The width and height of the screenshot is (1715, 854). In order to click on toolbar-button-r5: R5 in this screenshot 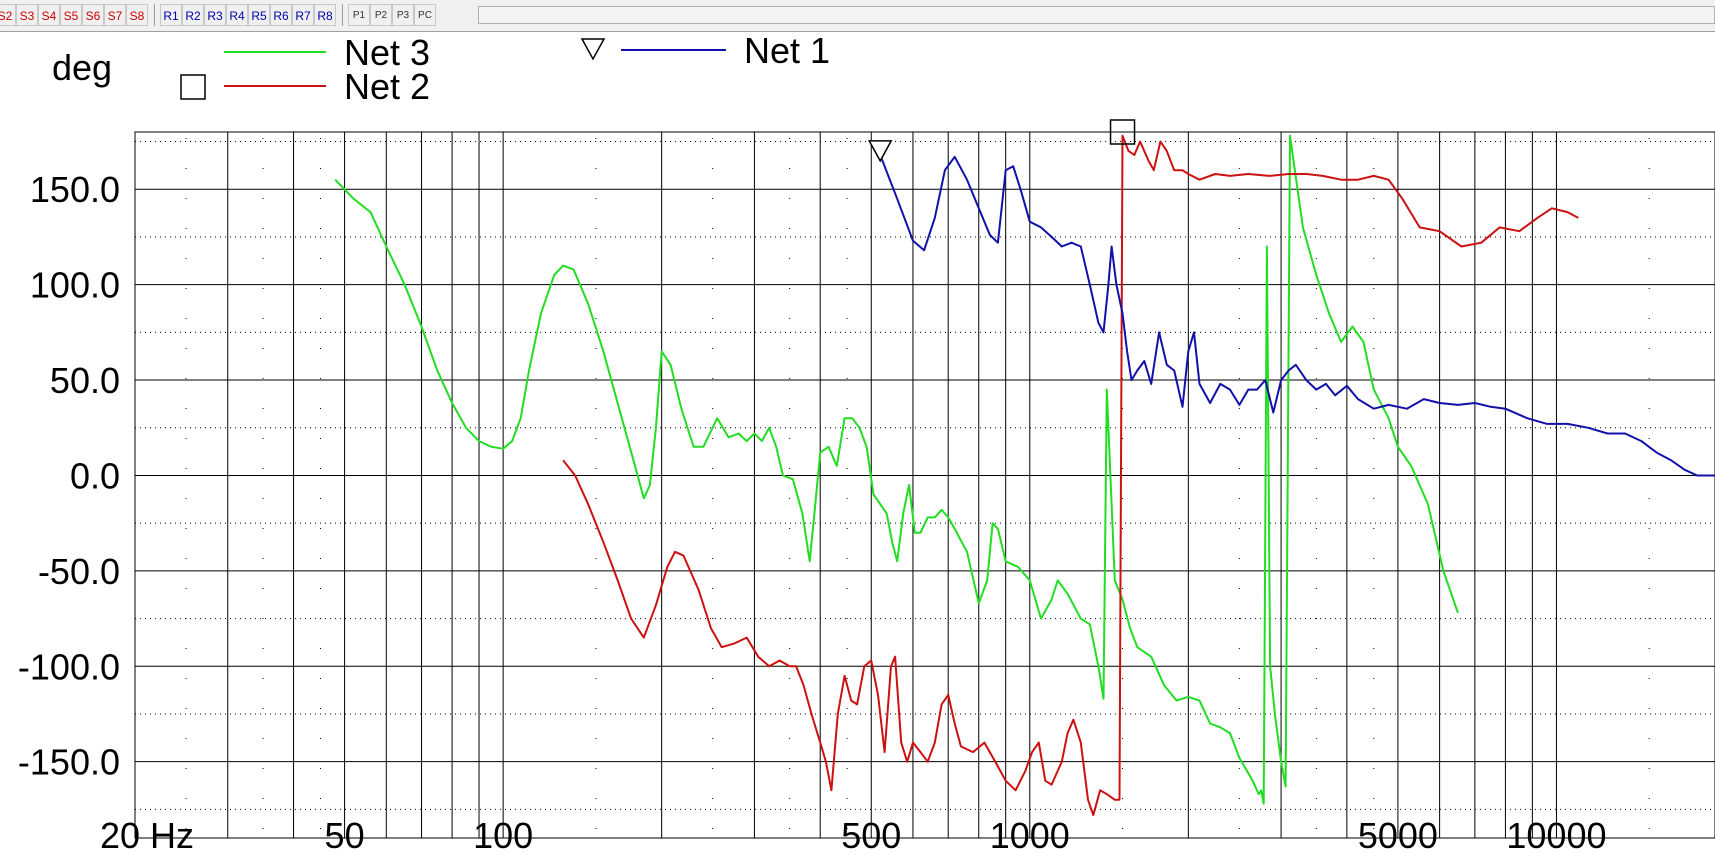, I will do `click(259, 15)`.